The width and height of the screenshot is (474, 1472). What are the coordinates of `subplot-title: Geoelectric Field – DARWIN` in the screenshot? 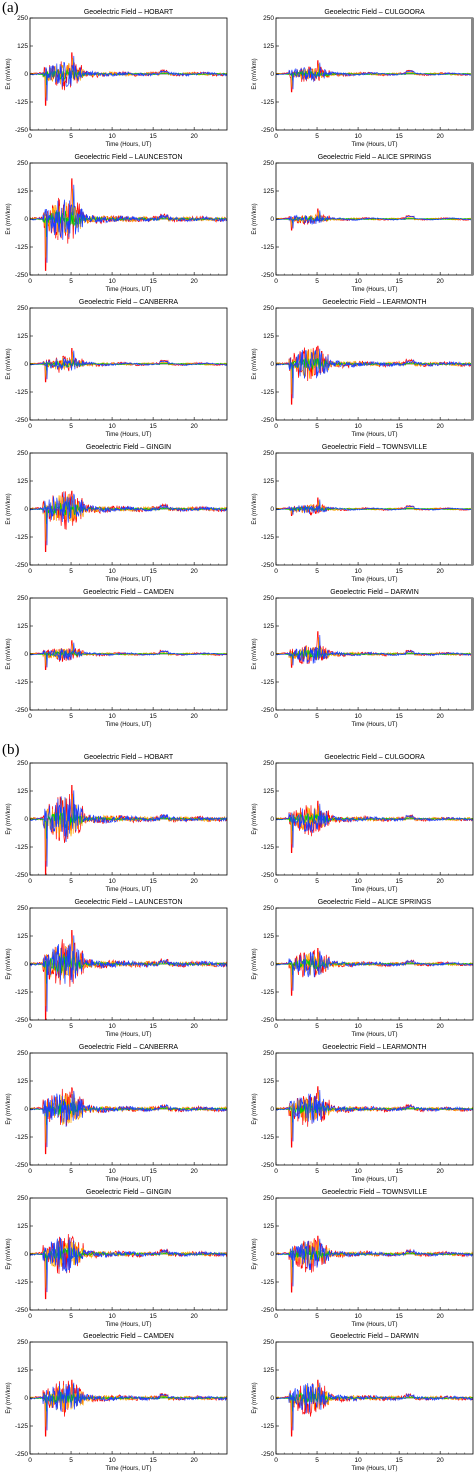 It's located at (374, 1336).